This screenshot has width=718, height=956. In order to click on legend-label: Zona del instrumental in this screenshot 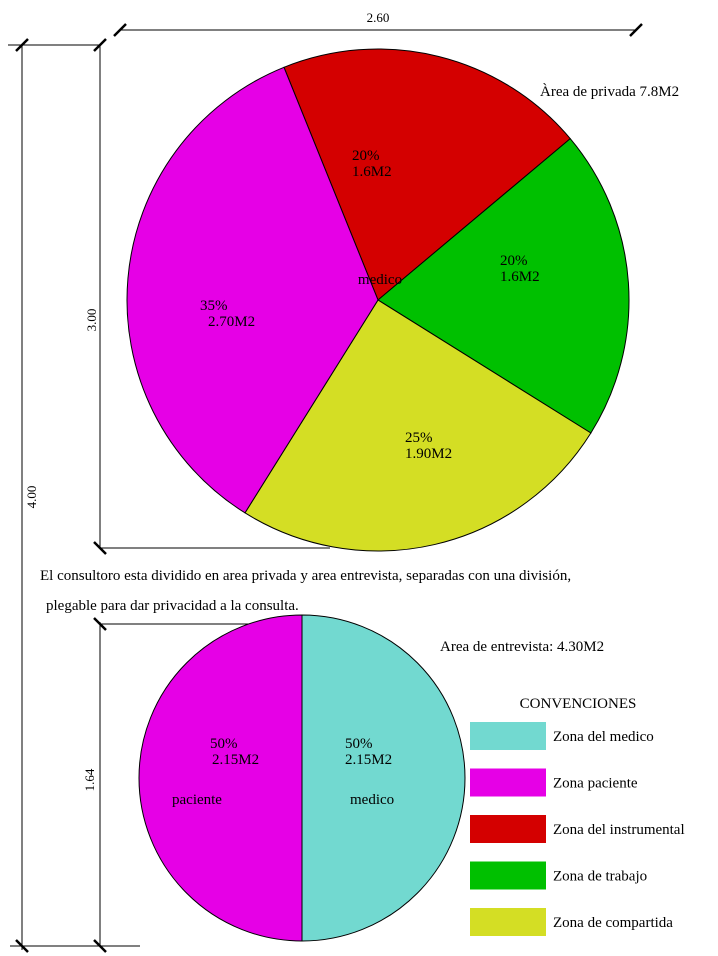, I will do `click(619, 830)`.